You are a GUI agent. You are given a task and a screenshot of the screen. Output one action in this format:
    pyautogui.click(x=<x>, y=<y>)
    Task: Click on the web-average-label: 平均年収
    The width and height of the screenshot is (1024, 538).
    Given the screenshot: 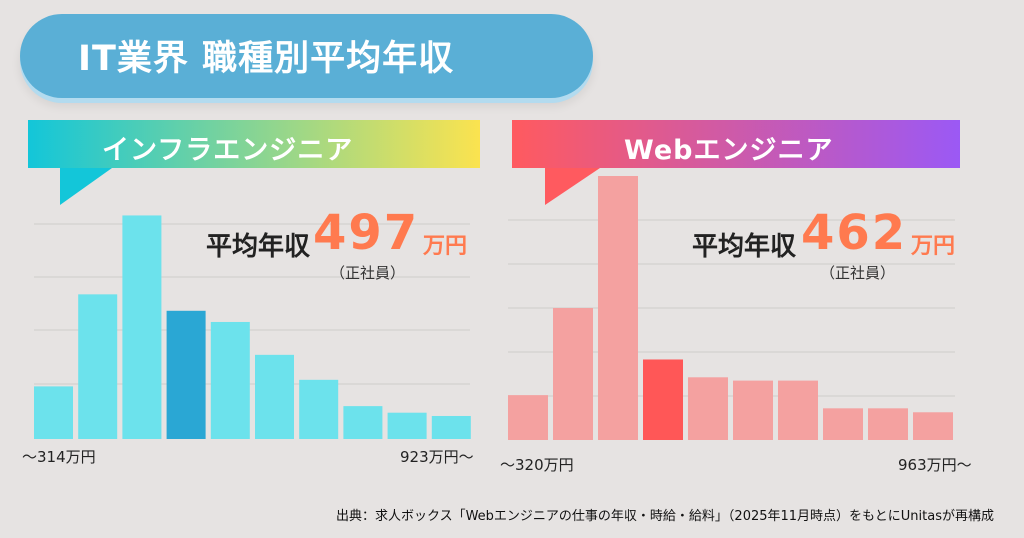 What is the action you would take?
    pyautogui.click(x=744, y=247)
    